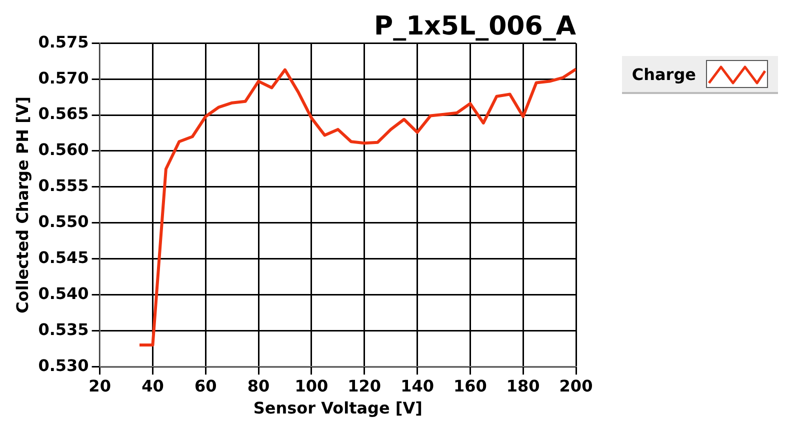 The image size is (807, 431). Describe the element at coordinates (22, 205) in the screenshot. I see `y-axis-title: Collected Charge PH [V]` at that location.